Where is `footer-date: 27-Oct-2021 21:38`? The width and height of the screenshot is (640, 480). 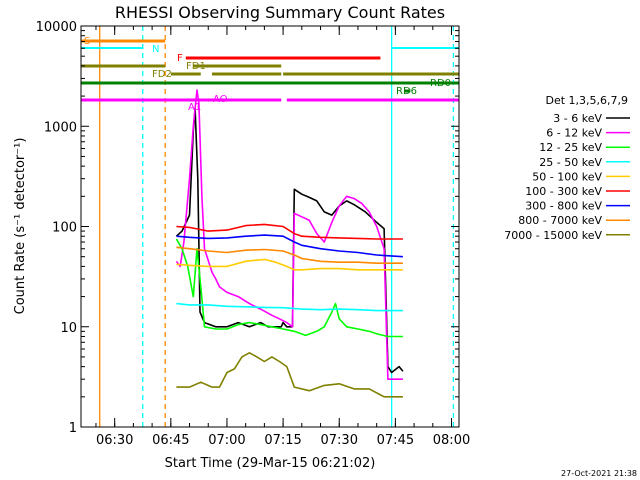 footer-date: 27-Oct-2021 21:38 is located at coordinates (599, 473).